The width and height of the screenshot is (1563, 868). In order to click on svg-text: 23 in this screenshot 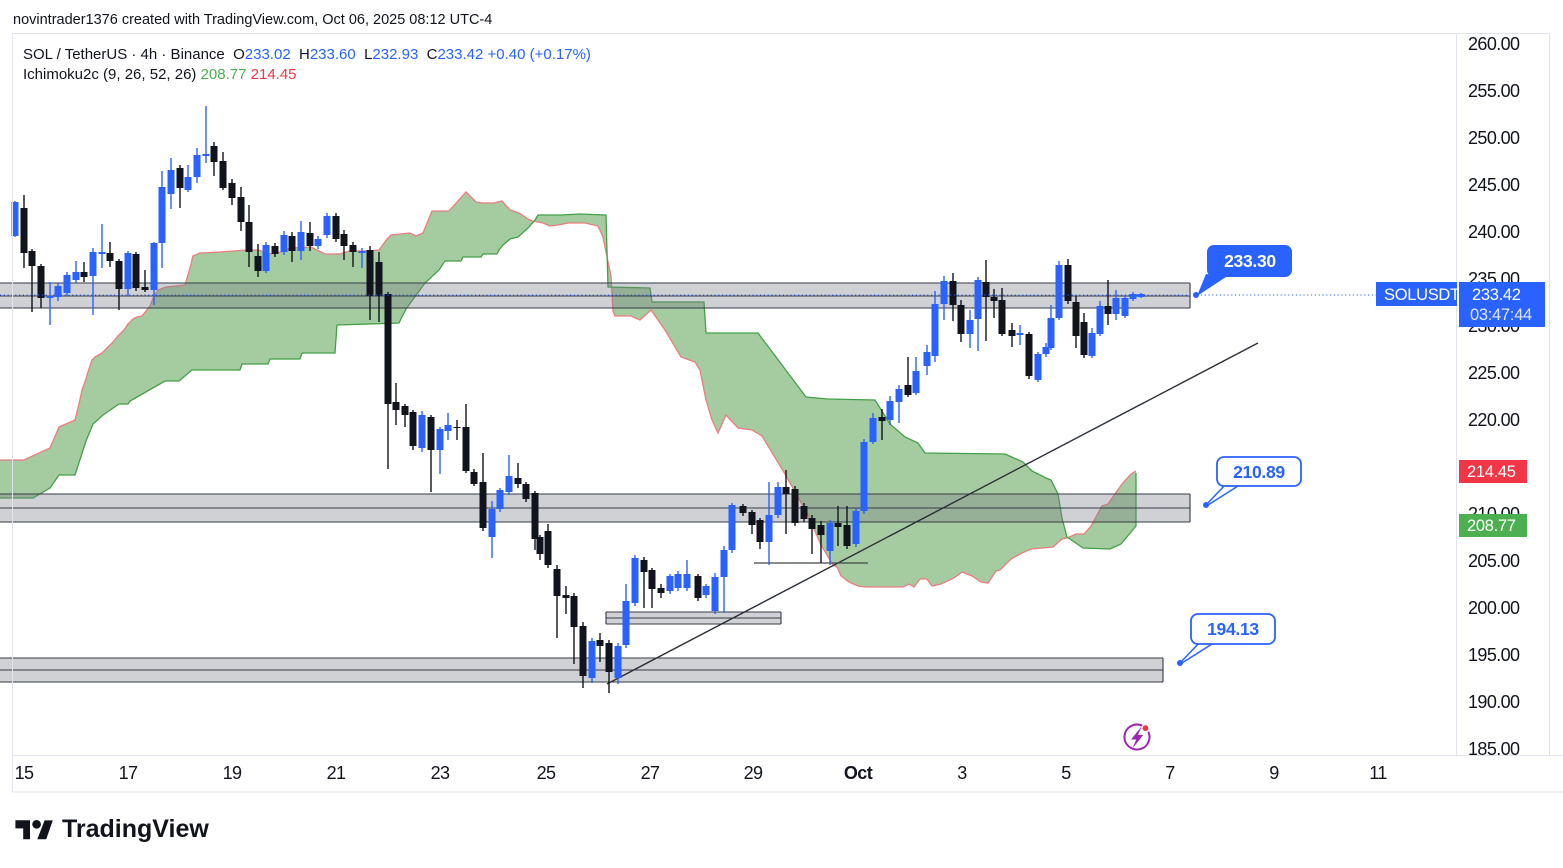, I will do `click(440, 773)`.